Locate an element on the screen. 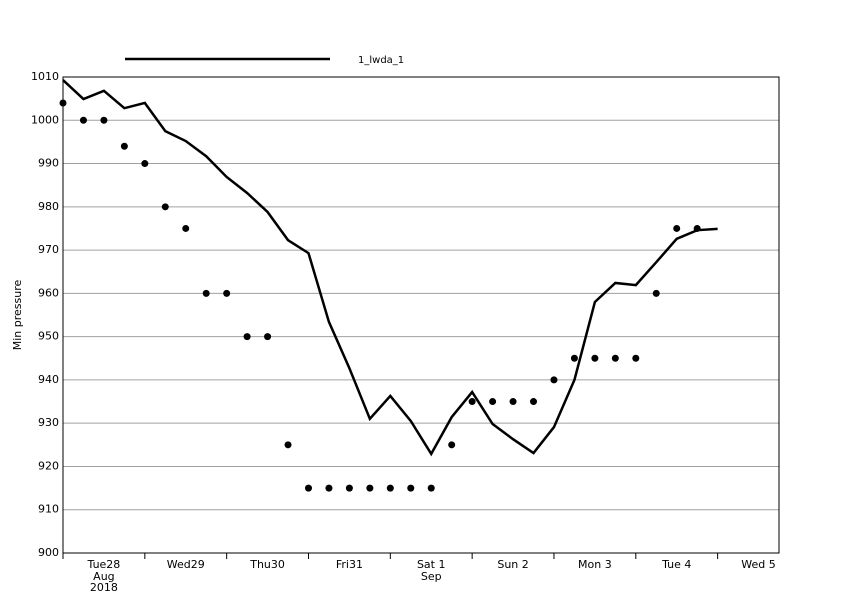 This screenshot has height=596, width=842. x-tick-label: Mon 3 is located at coordinates (595, 564).